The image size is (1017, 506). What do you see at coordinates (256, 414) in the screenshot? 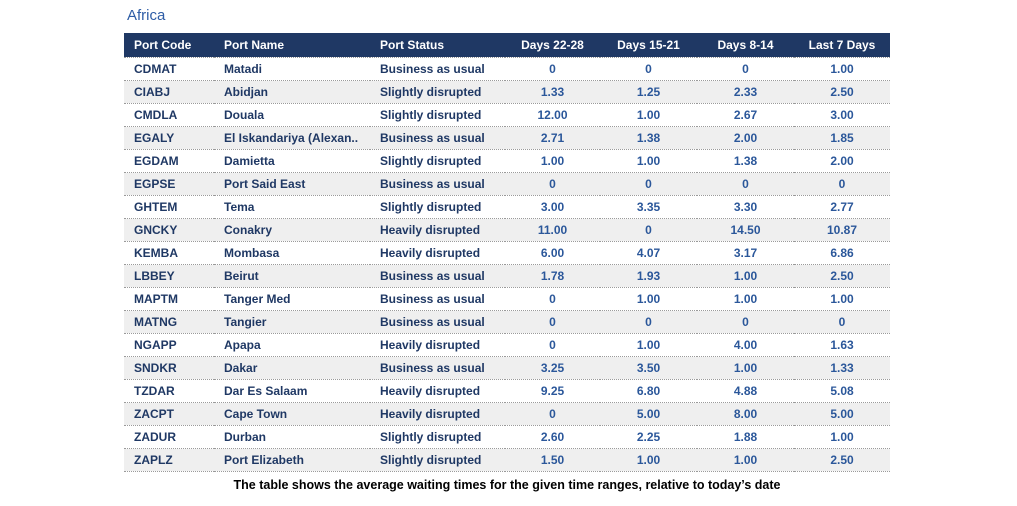
I see `cell-port-name: Cape Town` at bounding box center [256, 414].